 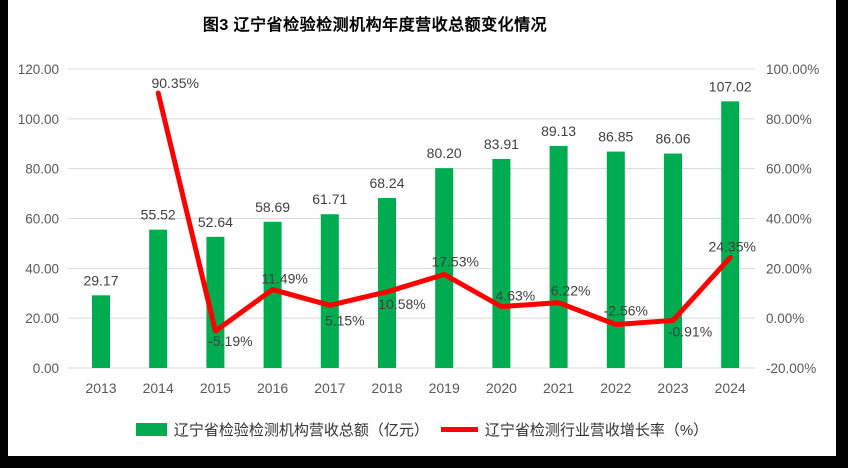 I want to click on line-value-label: 90.35%, so click(x=174, y=83).